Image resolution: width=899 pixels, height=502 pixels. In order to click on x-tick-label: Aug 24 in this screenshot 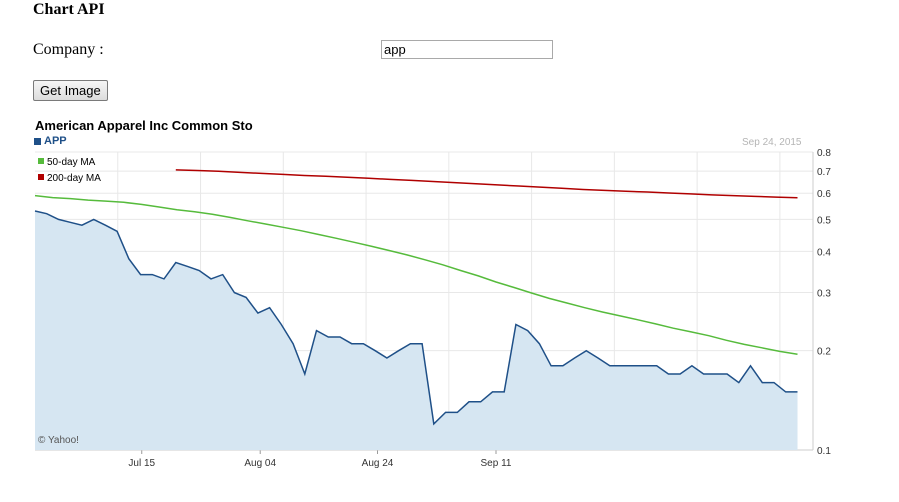, I will do `click(378, 463)`.